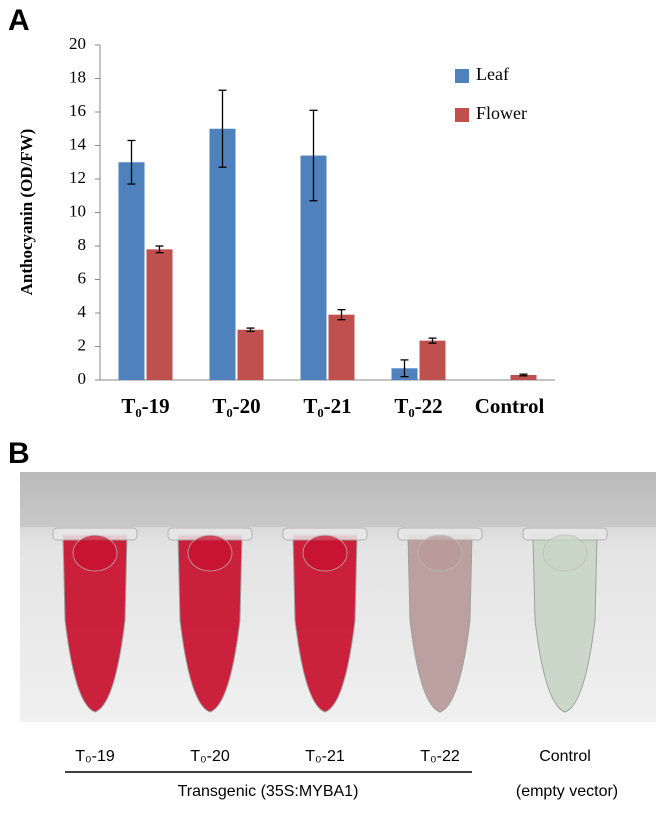  I want to click on tube-label: T₀-21, so click(325, 756).